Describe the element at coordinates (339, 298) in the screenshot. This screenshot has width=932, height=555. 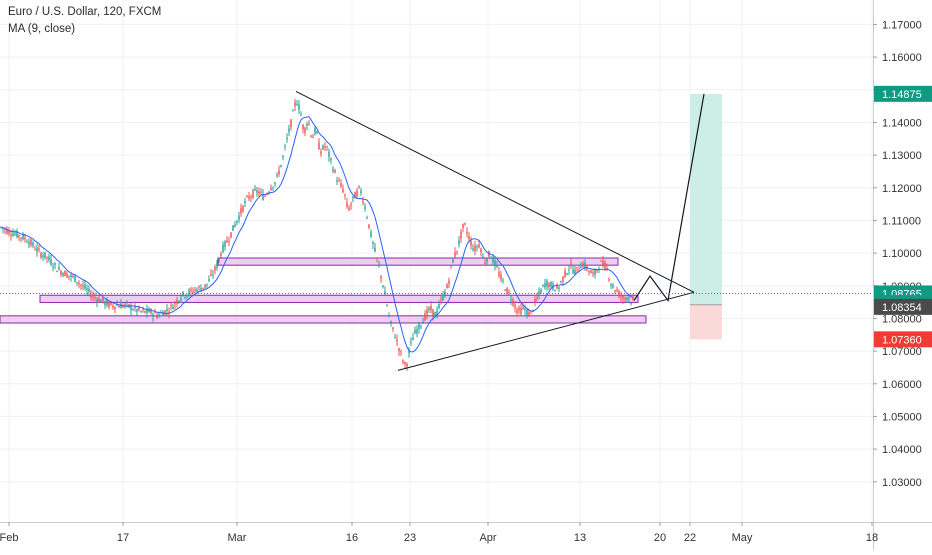
I see `support-resistance-zone` at that location.